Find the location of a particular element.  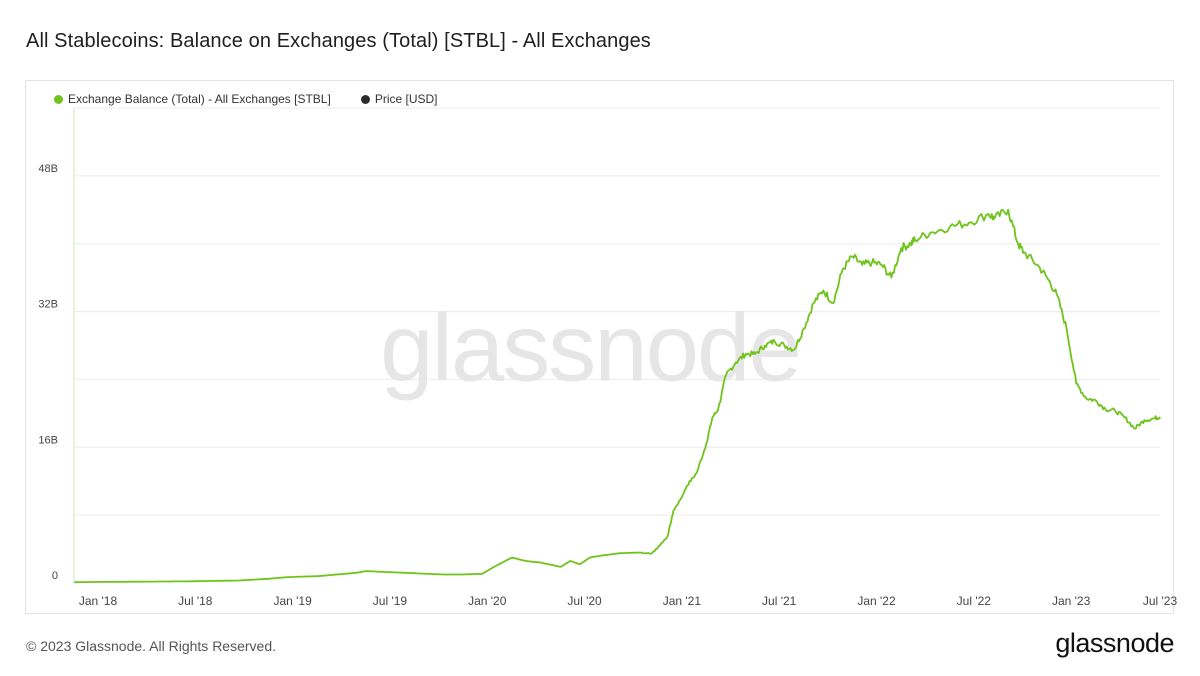

watermark: glassnode is located at coordinates (590, 347).